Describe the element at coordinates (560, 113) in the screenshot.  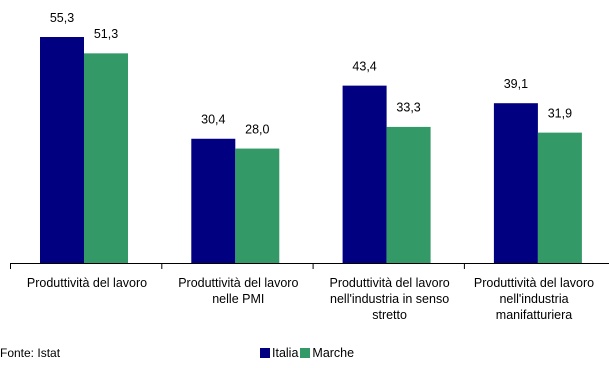
I see `data-label-marche-4: 31,9` at that location.